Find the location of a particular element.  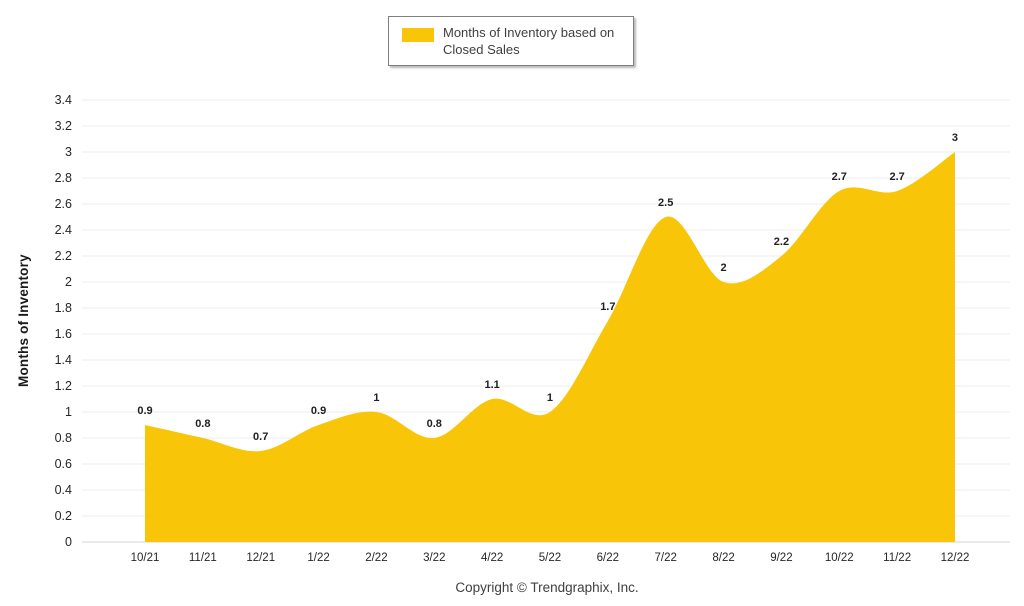

data-point-label: 2.2 is located at coordinates (781, 242).